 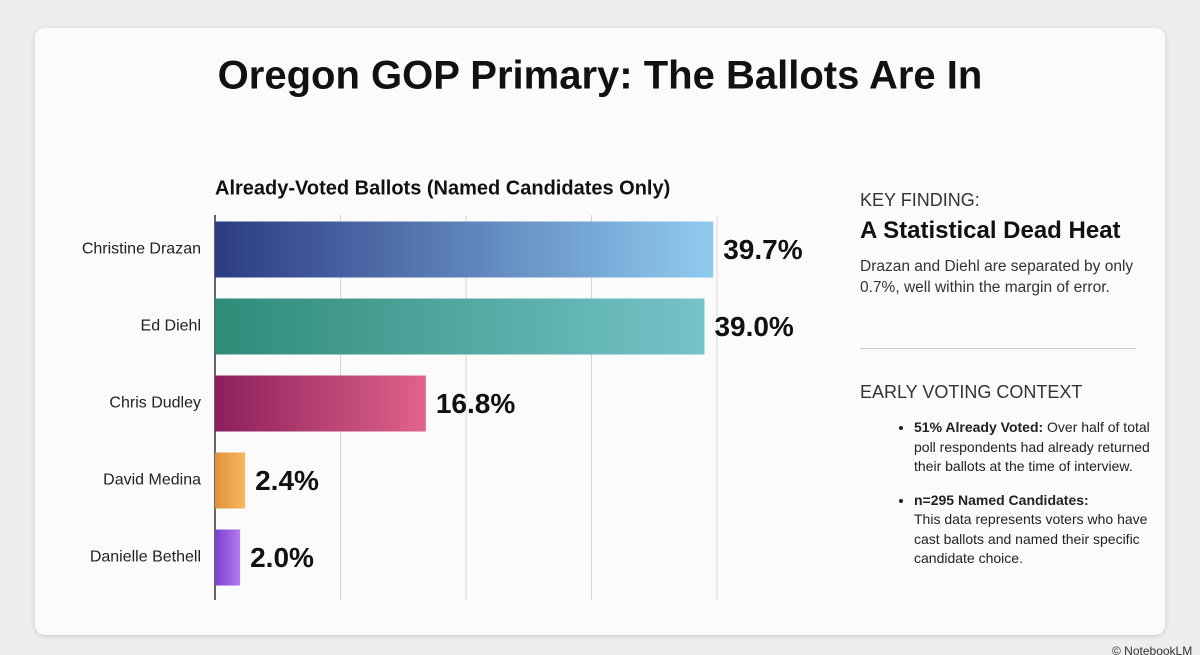 I want to click on value-label: 39.0%, so click(x=753, y=326).